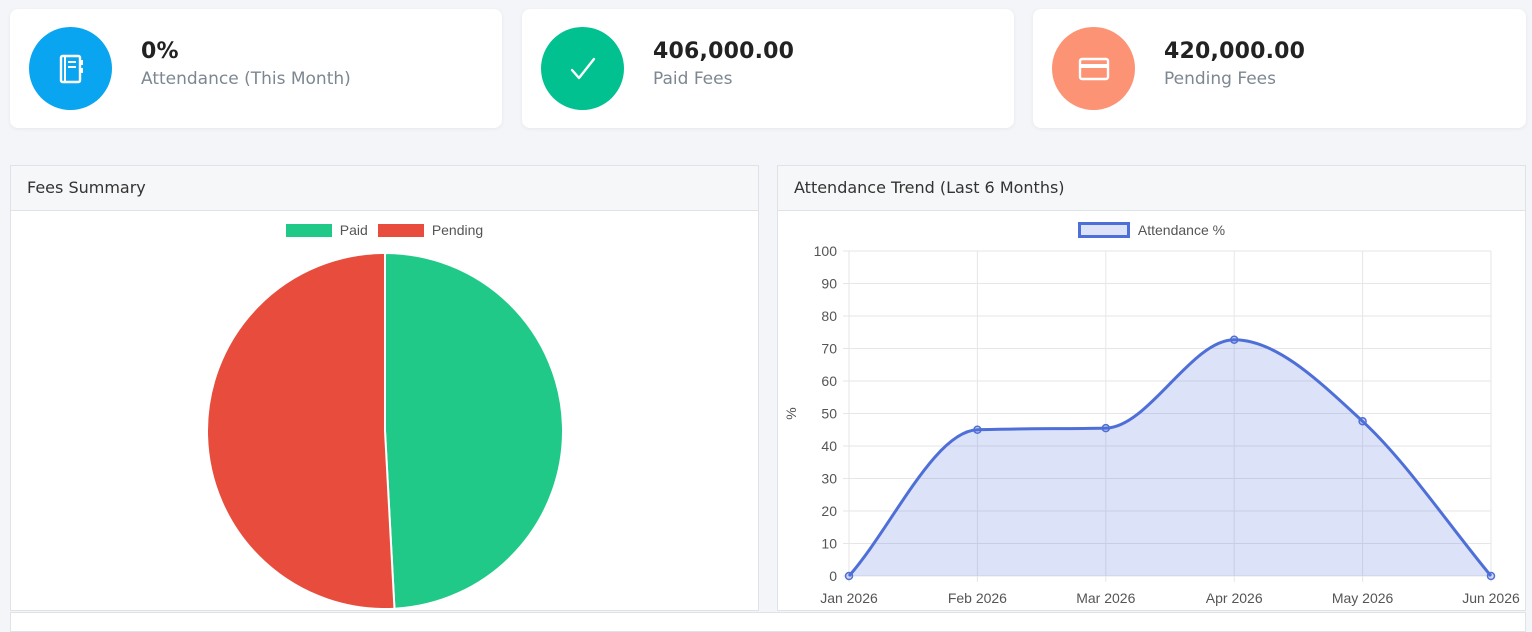 The image size is (1532, 632). What do you see at coordinates (829, 479) in the screenshot?
I see `y-tick-label: 30` at bounding box center [829, 479].